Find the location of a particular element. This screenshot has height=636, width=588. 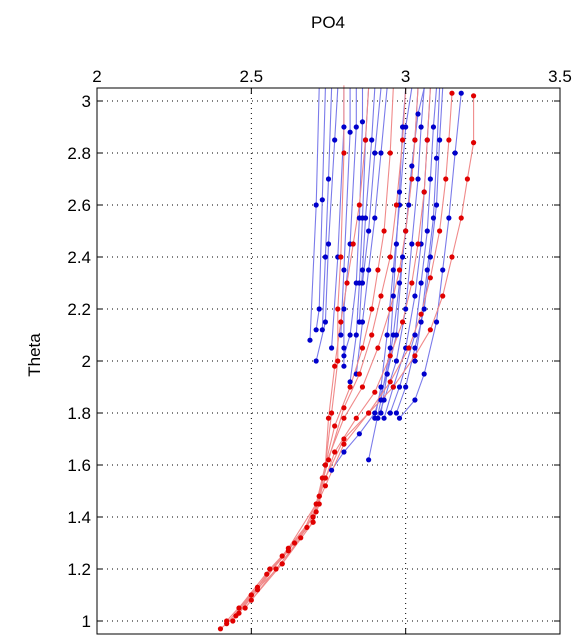

x-tick-label: 3 is located at coordinates (405, 76).